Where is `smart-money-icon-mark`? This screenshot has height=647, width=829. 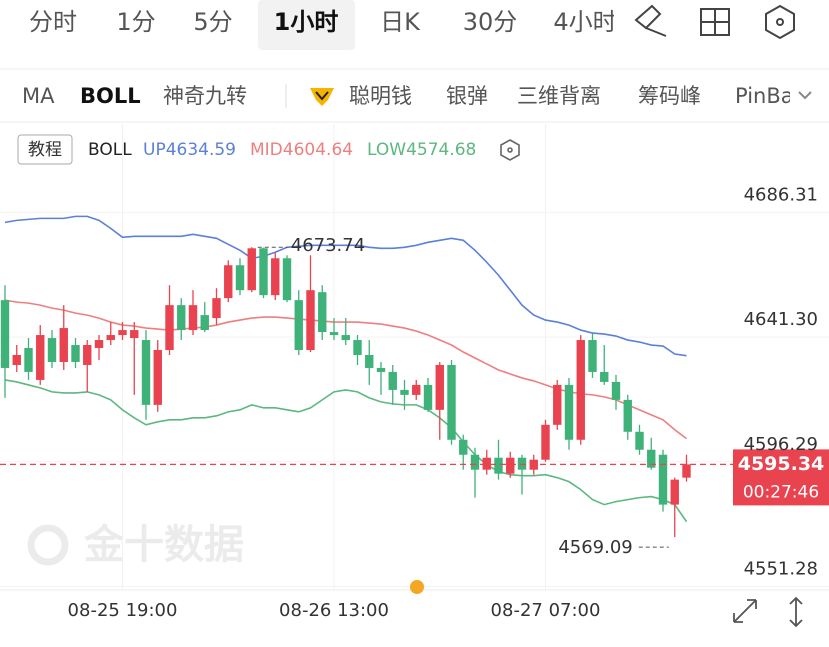 smart-money-icon-mark is located at coordinates (322, 96).